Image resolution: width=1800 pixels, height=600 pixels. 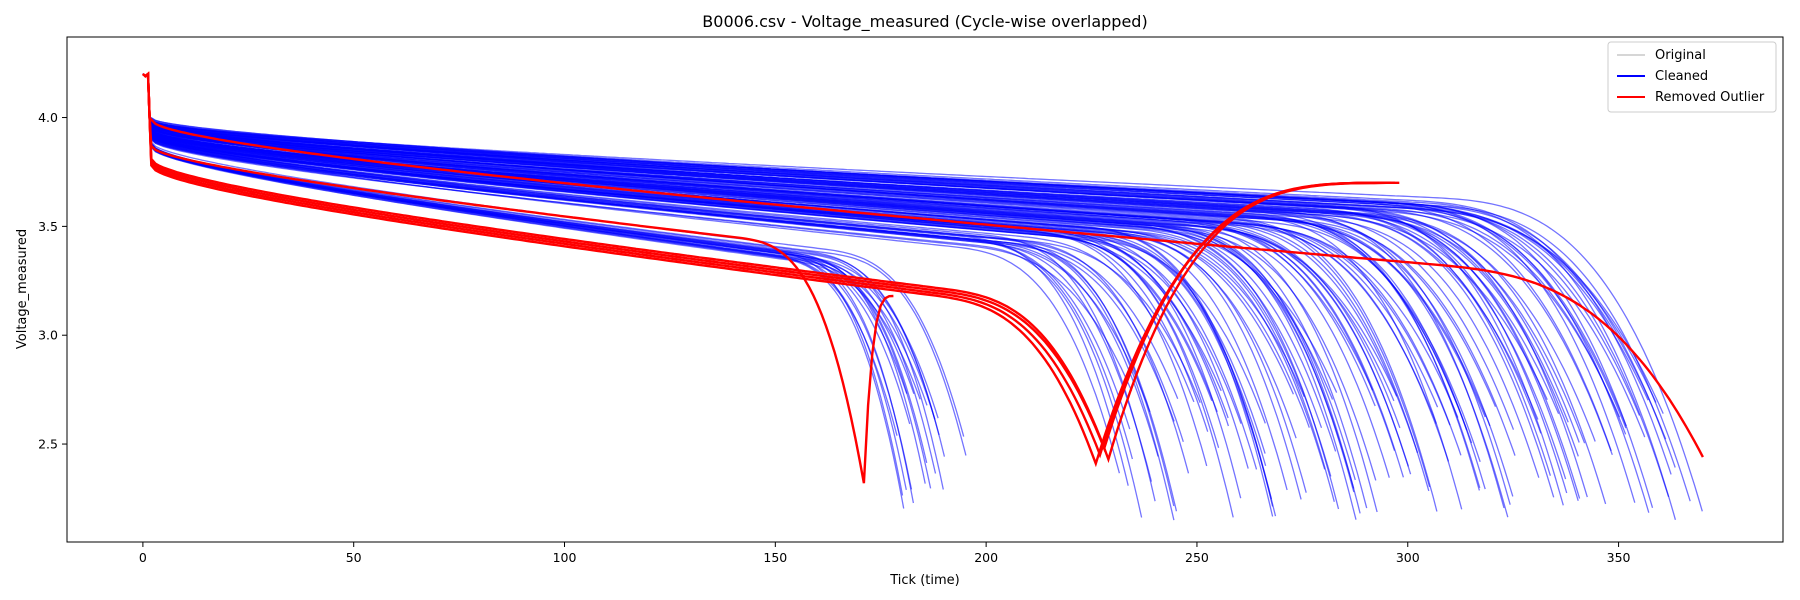 I want to click on y-tick-label: 3.0, so click(x=48, y=335).